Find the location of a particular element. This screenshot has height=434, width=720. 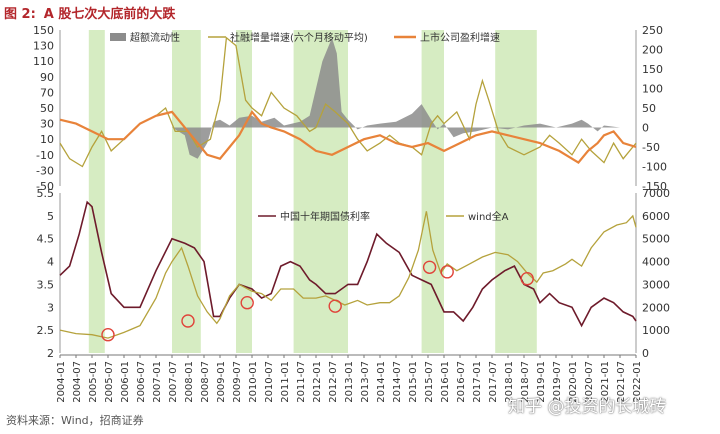

source-note: 资料来源：Wind，招商证券 is located at coordinates (75, 420).